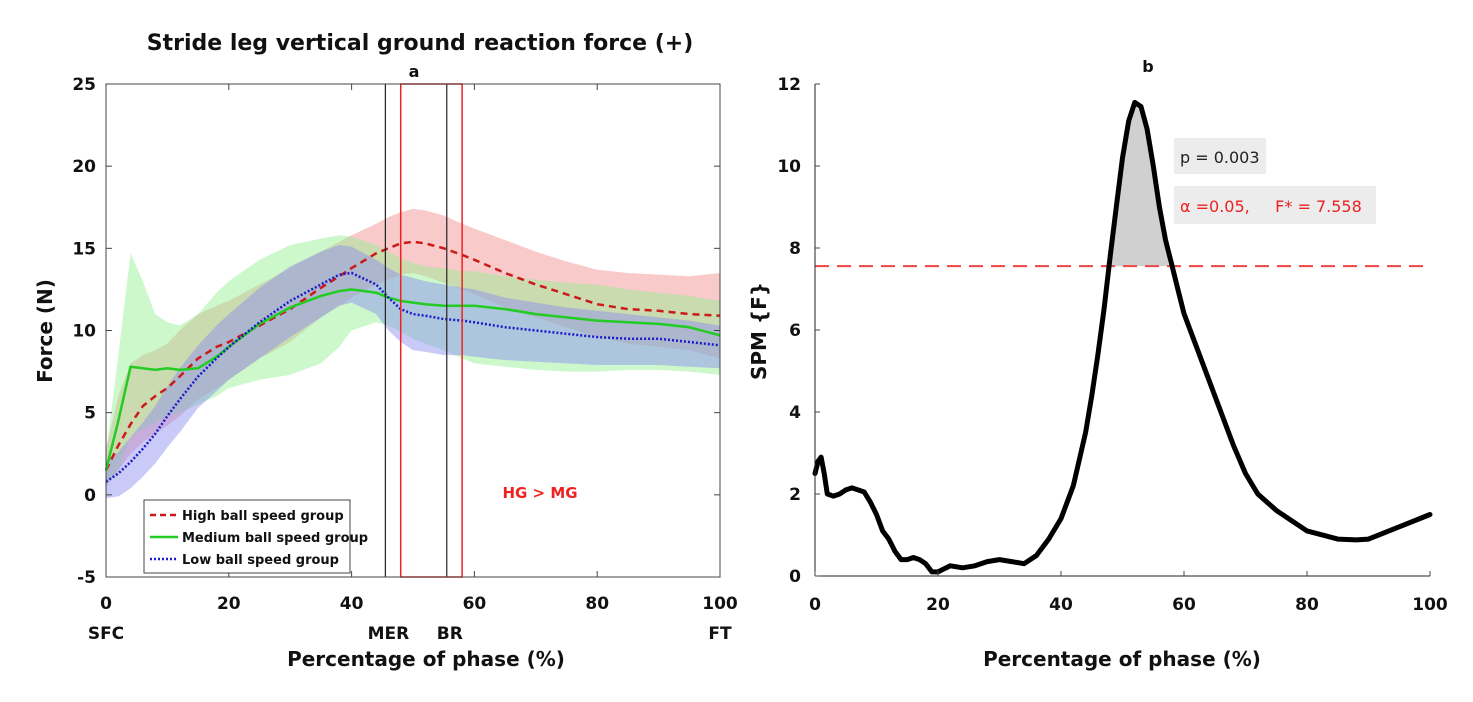  Describe the element at coordinates (414, 71) in the screenshot. I see `panel-a-label: a` at that location.